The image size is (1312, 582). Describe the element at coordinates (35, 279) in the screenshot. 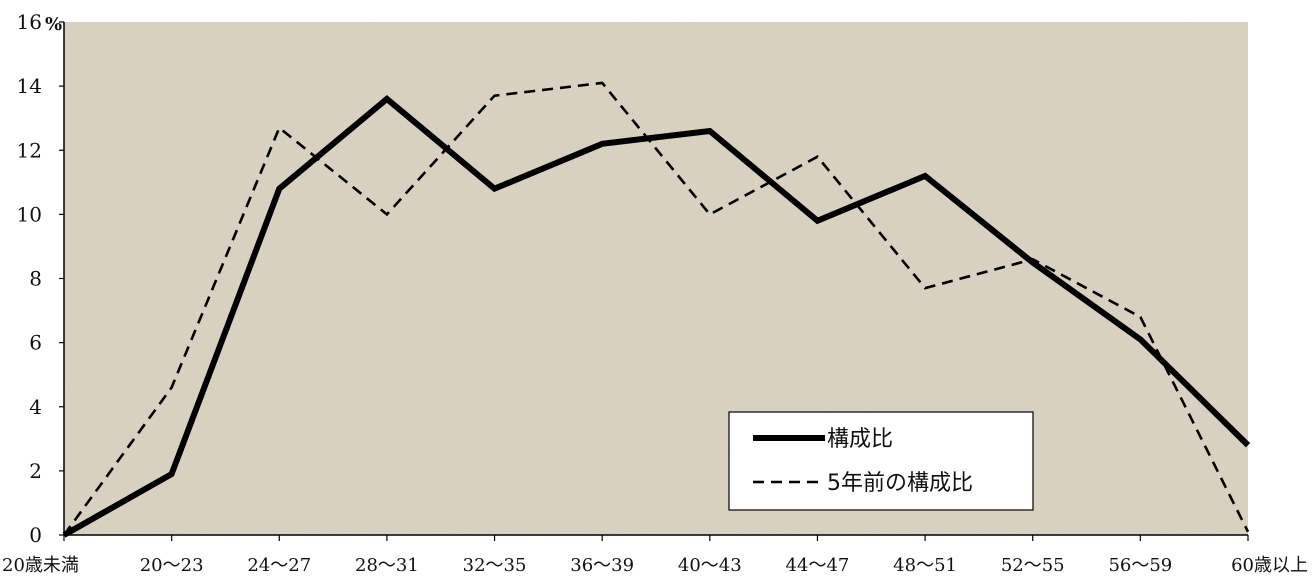

I see `y-tick-label: 8` at that location.